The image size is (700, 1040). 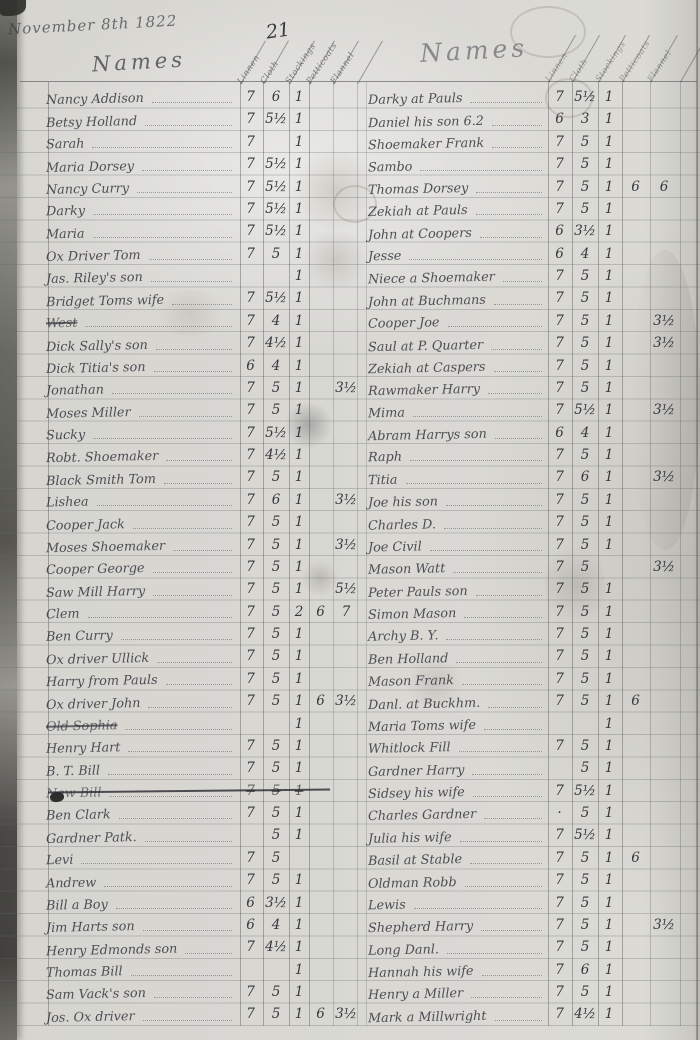 I want to click on entry-name: Bridget Toms wife, so click(x=105, y=301).